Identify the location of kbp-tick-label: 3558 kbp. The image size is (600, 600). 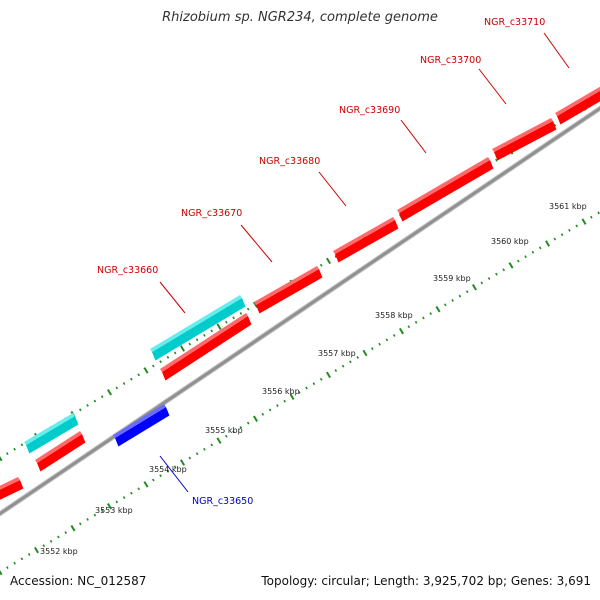
(394, 315).